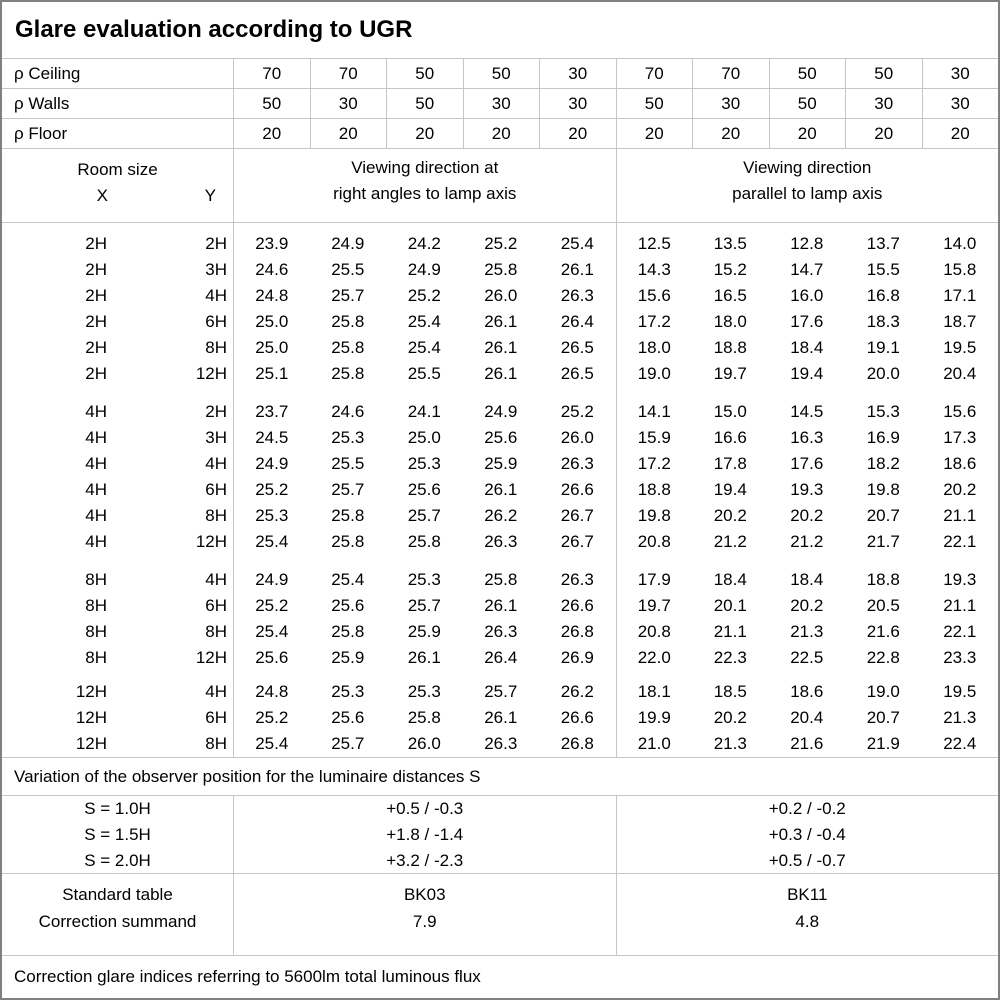 The height and width of the screenshot is (1000, 1000). What do you see at coordinates (577, 321) in the screenshot?
I see `ugr-value-cell: 26.4` at bounding box center [577, 321].